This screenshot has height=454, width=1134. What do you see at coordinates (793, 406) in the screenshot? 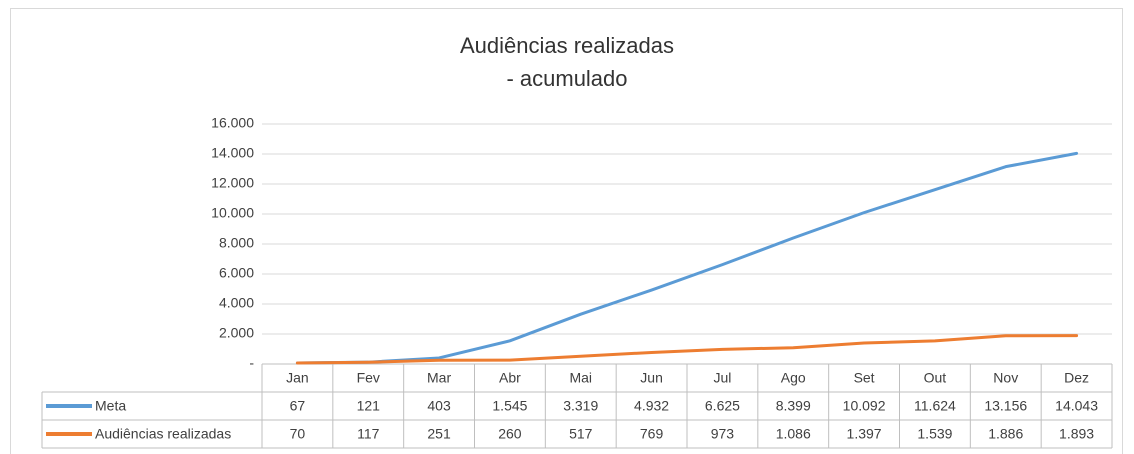
I see `table-value: 8.399` at bounding box center [793, 406].